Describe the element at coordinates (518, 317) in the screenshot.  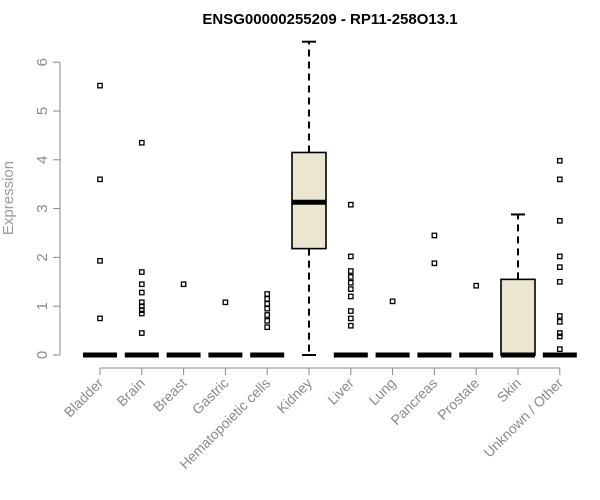
I see `box-rect` at that location.